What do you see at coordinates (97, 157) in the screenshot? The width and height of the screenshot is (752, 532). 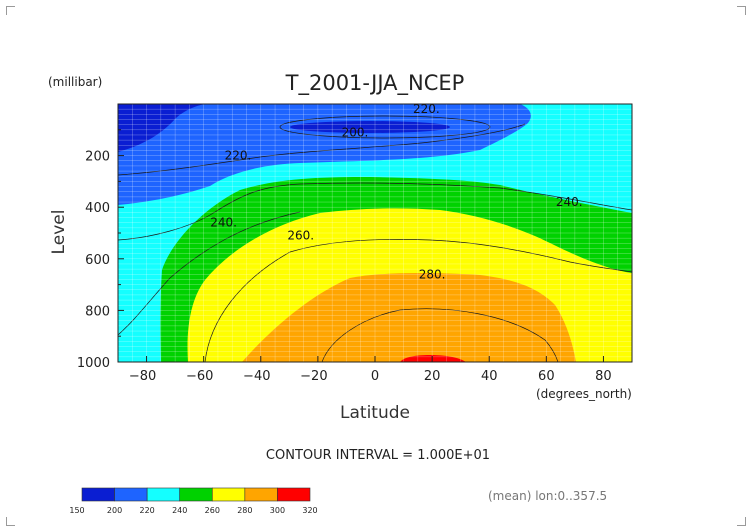 I see `y-tick-label: 200` at bounding box center [97, 157].